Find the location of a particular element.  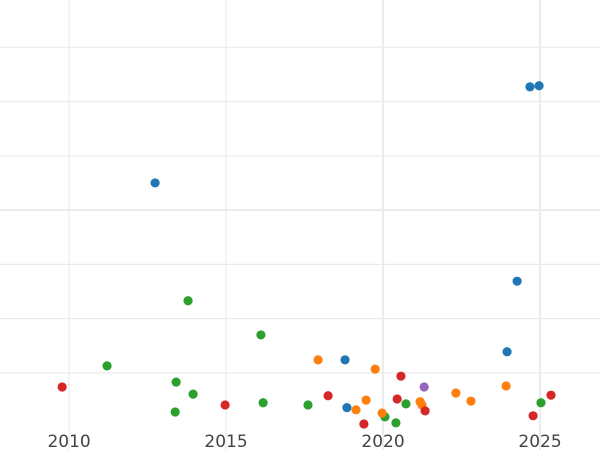

x-tick-label: 2015 is located at coordinates (225, 441).